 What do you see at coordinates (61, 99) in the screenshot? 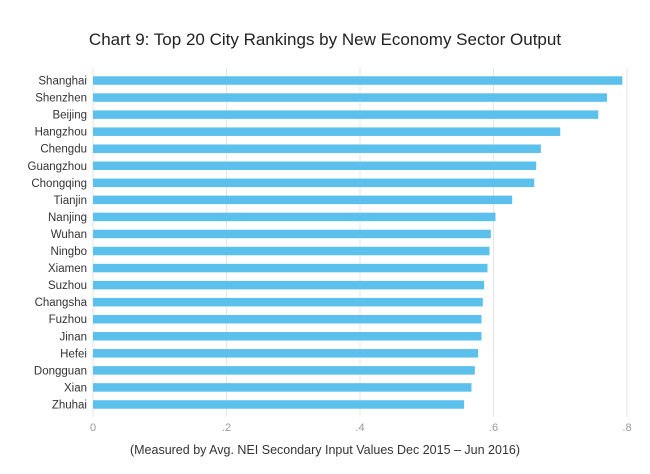
I see `category-label: Shenzhen` at bounding box center [61, 99].